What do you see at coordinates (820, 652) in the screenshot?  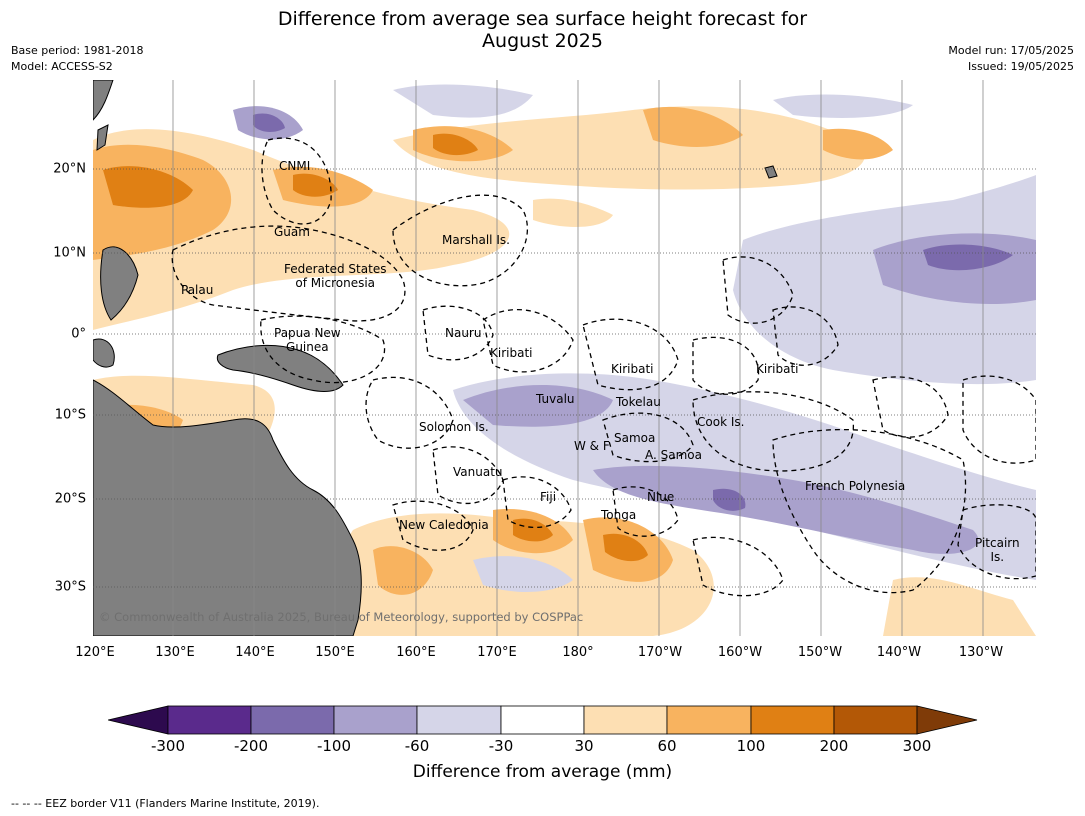 I see `lon-label: 150°W` at bounding box center [820, 652].